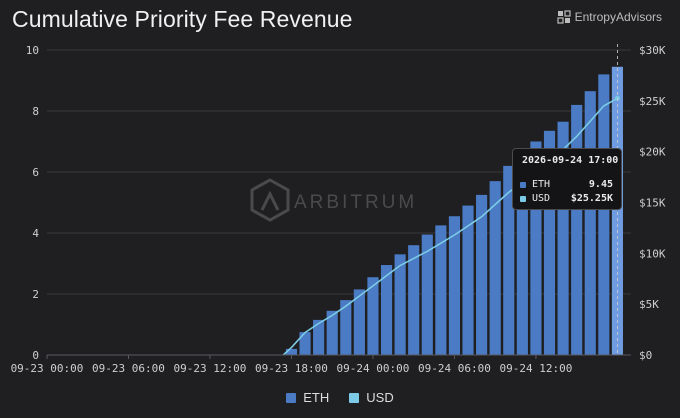 This screenshot has width=680, height=418. Describe the element at coordinates (564, 17) in the screenshot. I see `entropy-logo-icon` at that location.